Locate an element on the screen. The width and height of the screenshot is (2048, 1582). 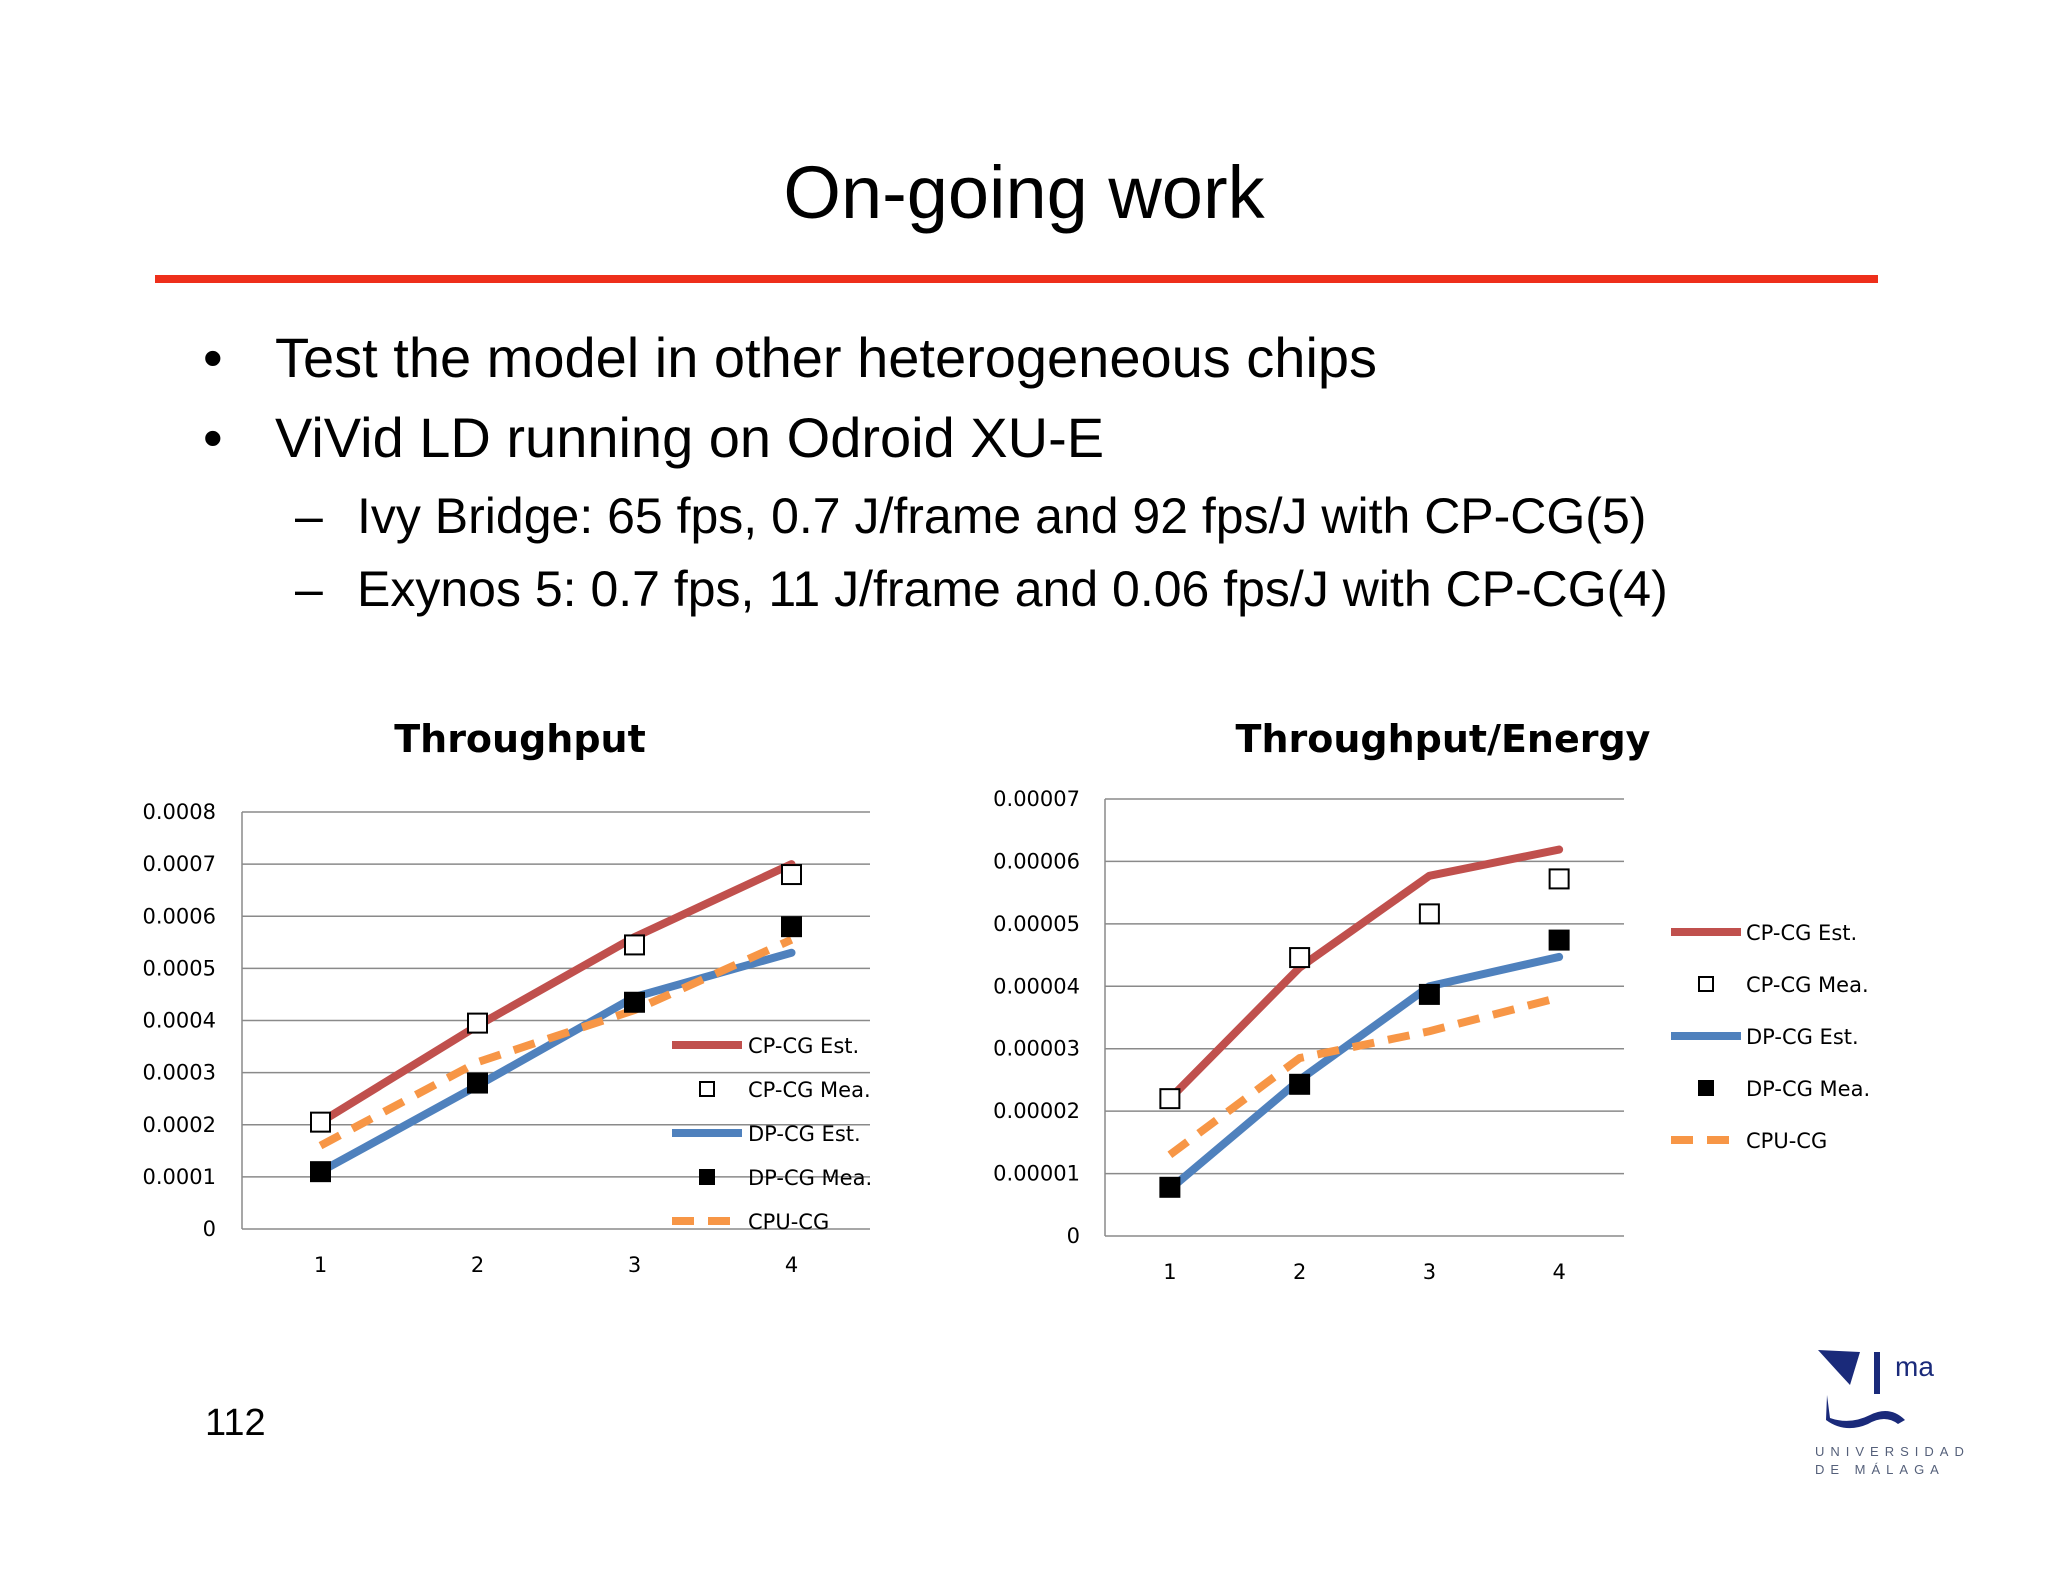
chart-title: Throughput is located at coordinates (520, 739).